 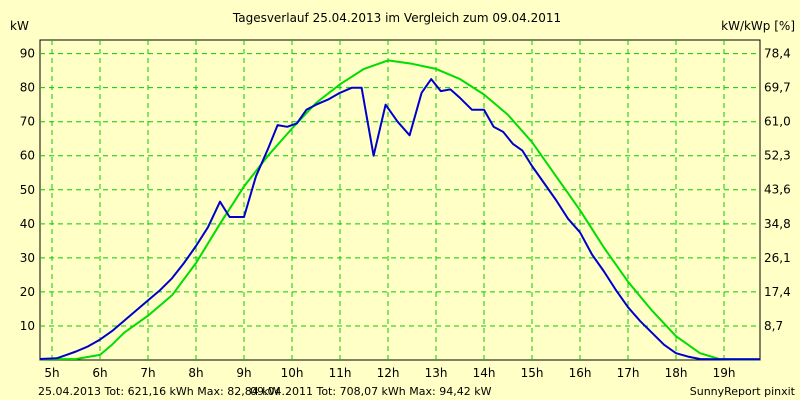 I want to click on y-tick-label-right: 52,3, so click(x=777, y=156).